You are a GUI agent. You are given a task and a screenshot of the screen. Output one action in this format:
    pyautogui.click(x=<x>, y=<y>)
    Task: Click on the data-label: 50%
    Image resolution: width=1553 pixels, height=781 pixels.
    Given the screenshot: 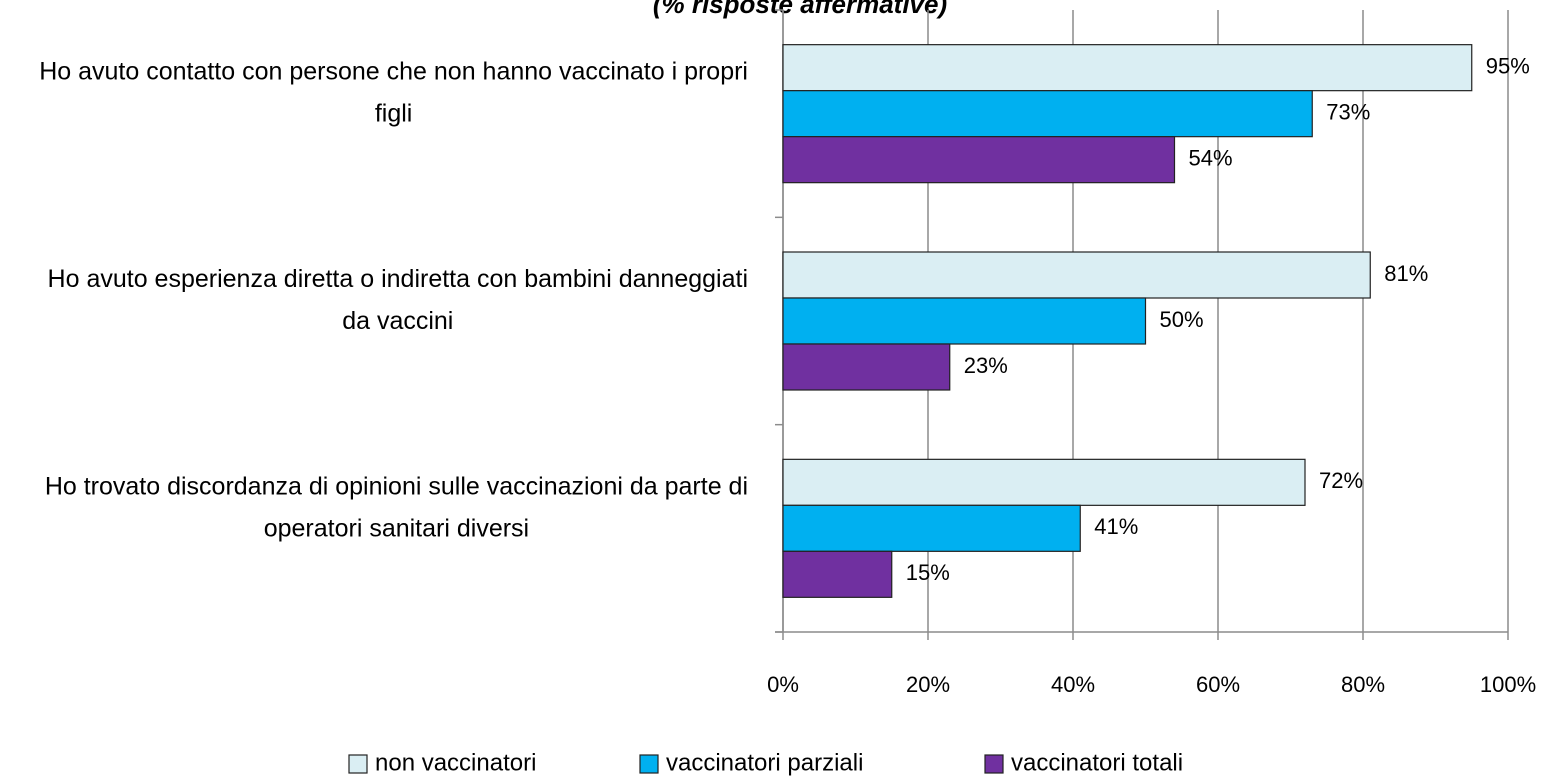 What is the action you would take?
    pyautogui.click(x=1182, y=319)
    